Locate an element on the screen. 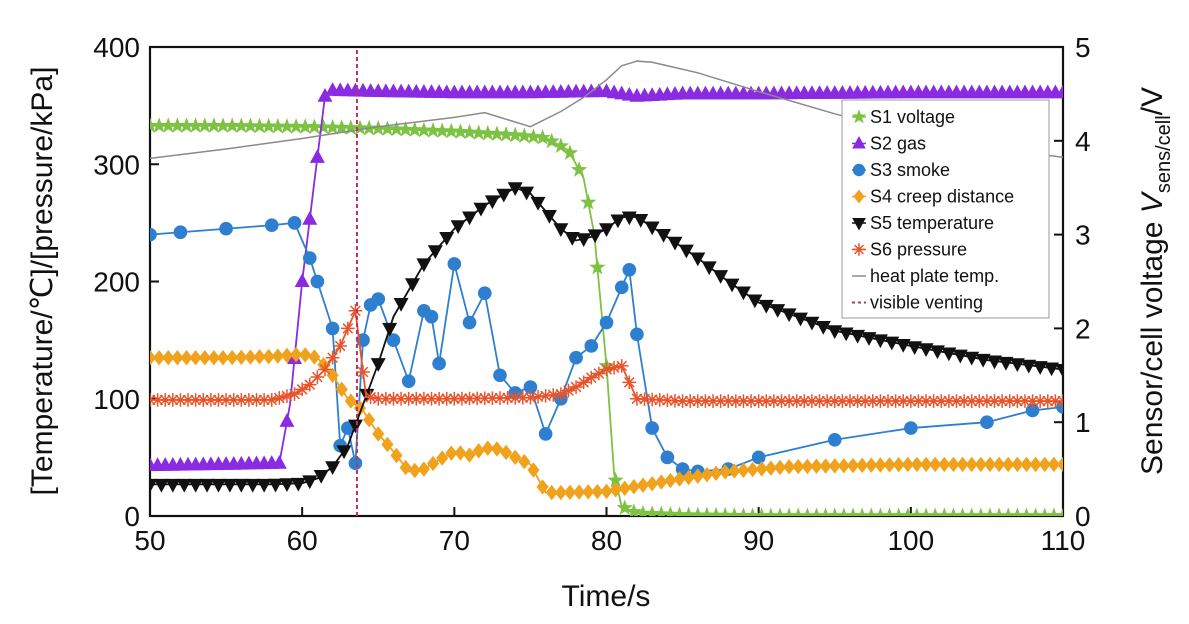 The width and height of the screenshot is (1189, 624). right-y-axis-label-var: V is located at coordinates (1152, 201).